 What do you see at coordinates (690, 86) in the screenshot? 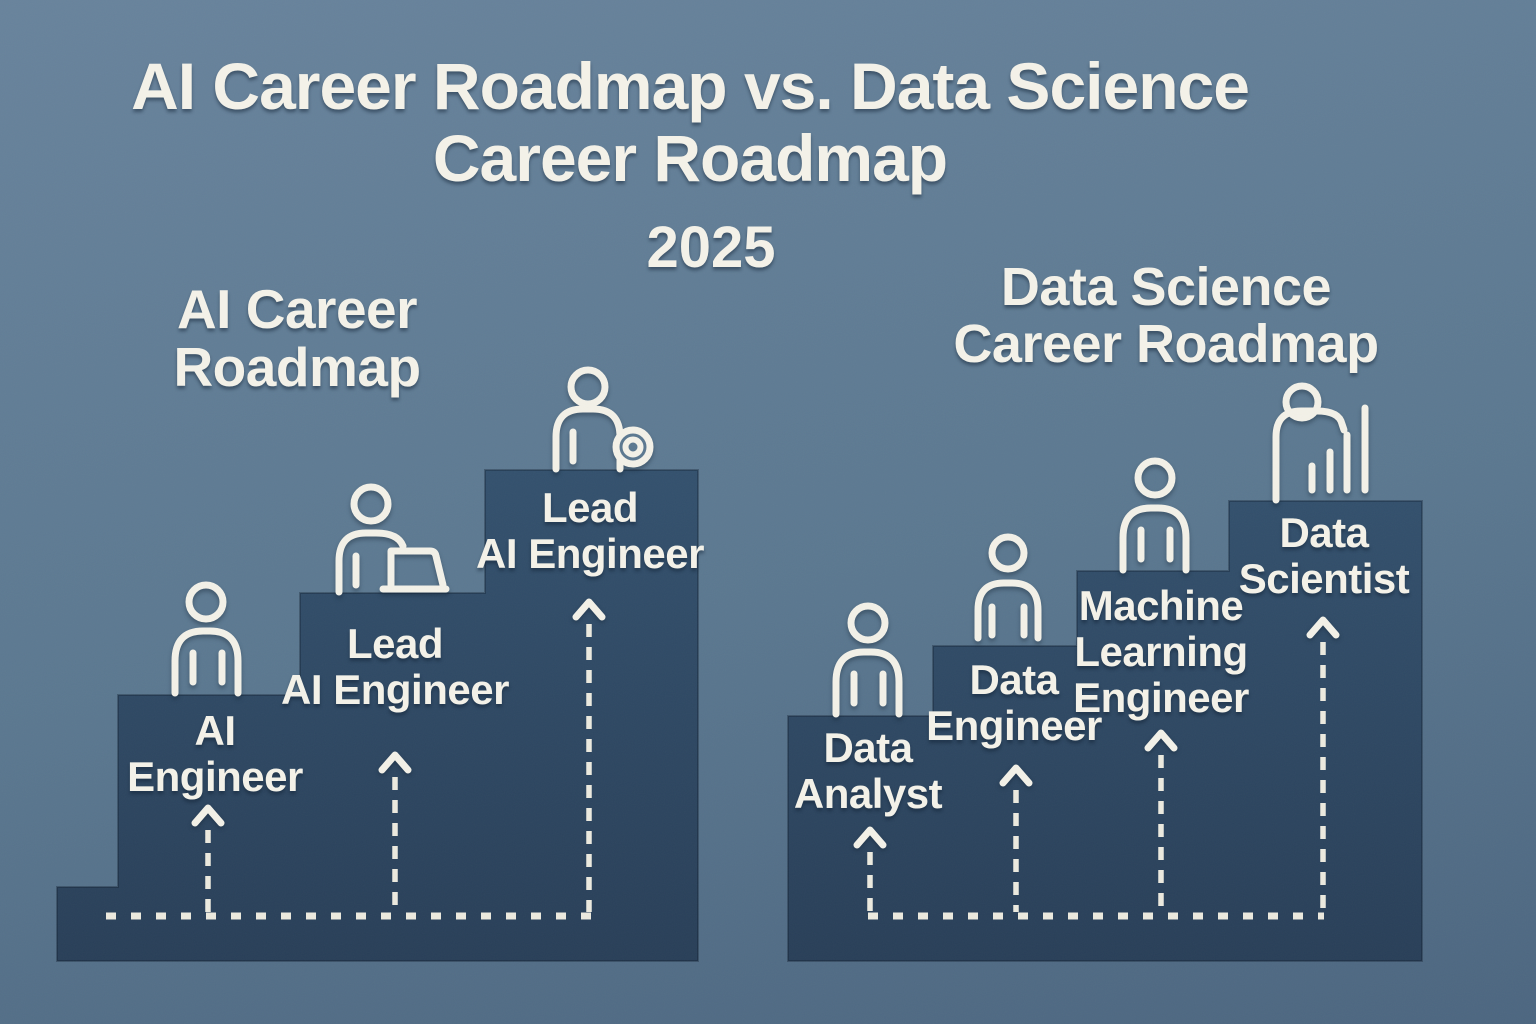
I see `page-title-line1: AI Career Roadmap vs. Data Science` at bounding box center [690, 86].